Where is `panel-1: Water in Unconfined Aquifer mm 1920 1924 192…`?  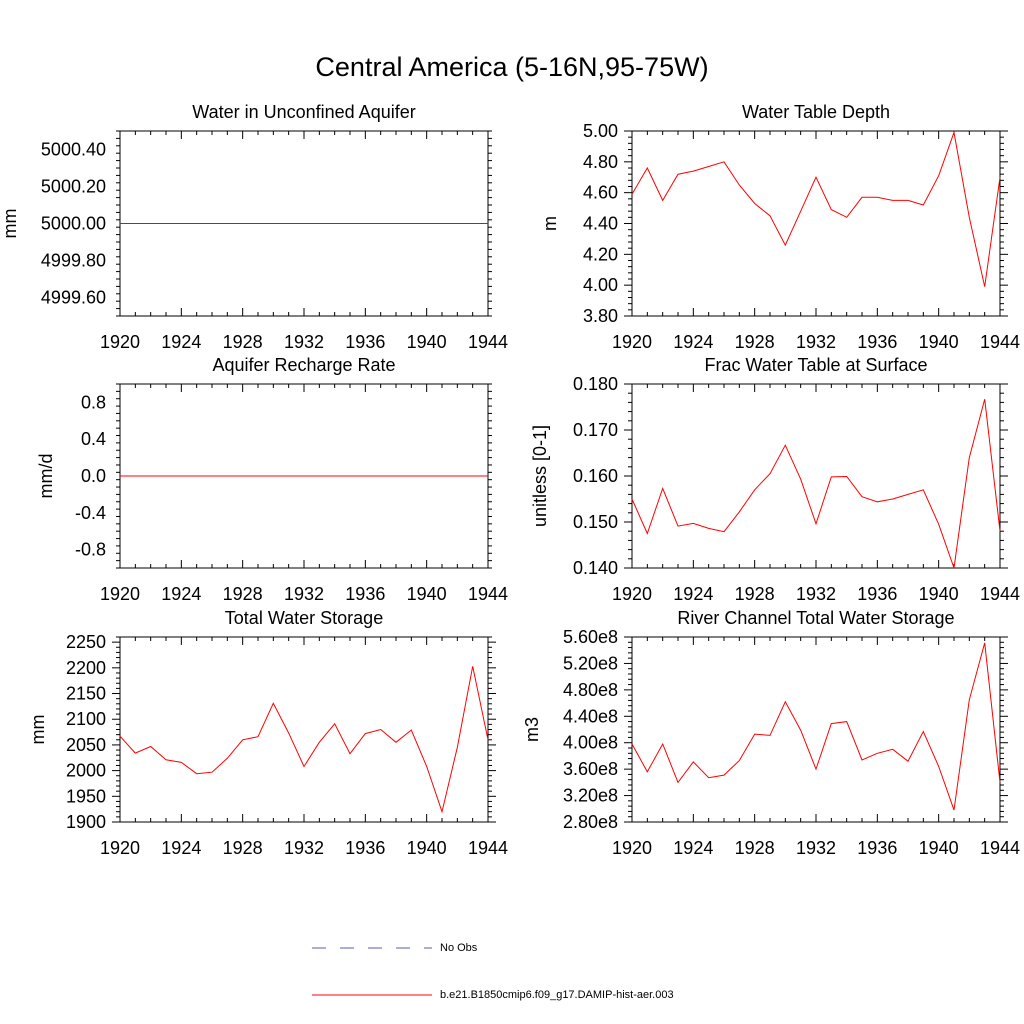
panel-1: Water in Unconfined Aquifer mm 1920 1924 192… is located at coordinates (254, 227).